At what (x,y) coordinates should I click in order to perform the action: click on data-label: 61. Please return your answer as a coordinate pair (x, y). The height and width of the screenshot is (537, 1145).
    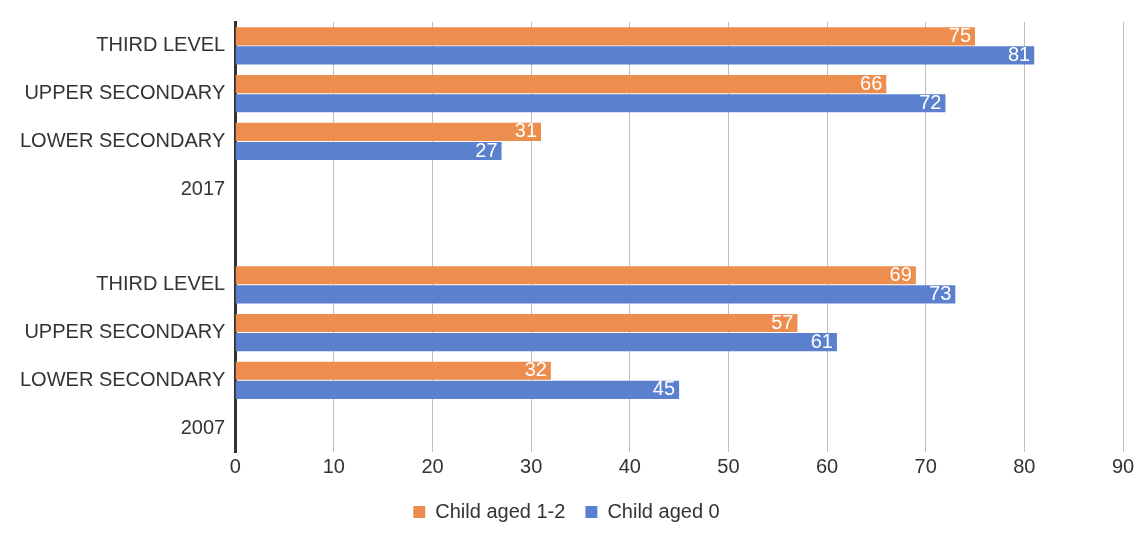
    Looking at the image, I should click on (821, 340).